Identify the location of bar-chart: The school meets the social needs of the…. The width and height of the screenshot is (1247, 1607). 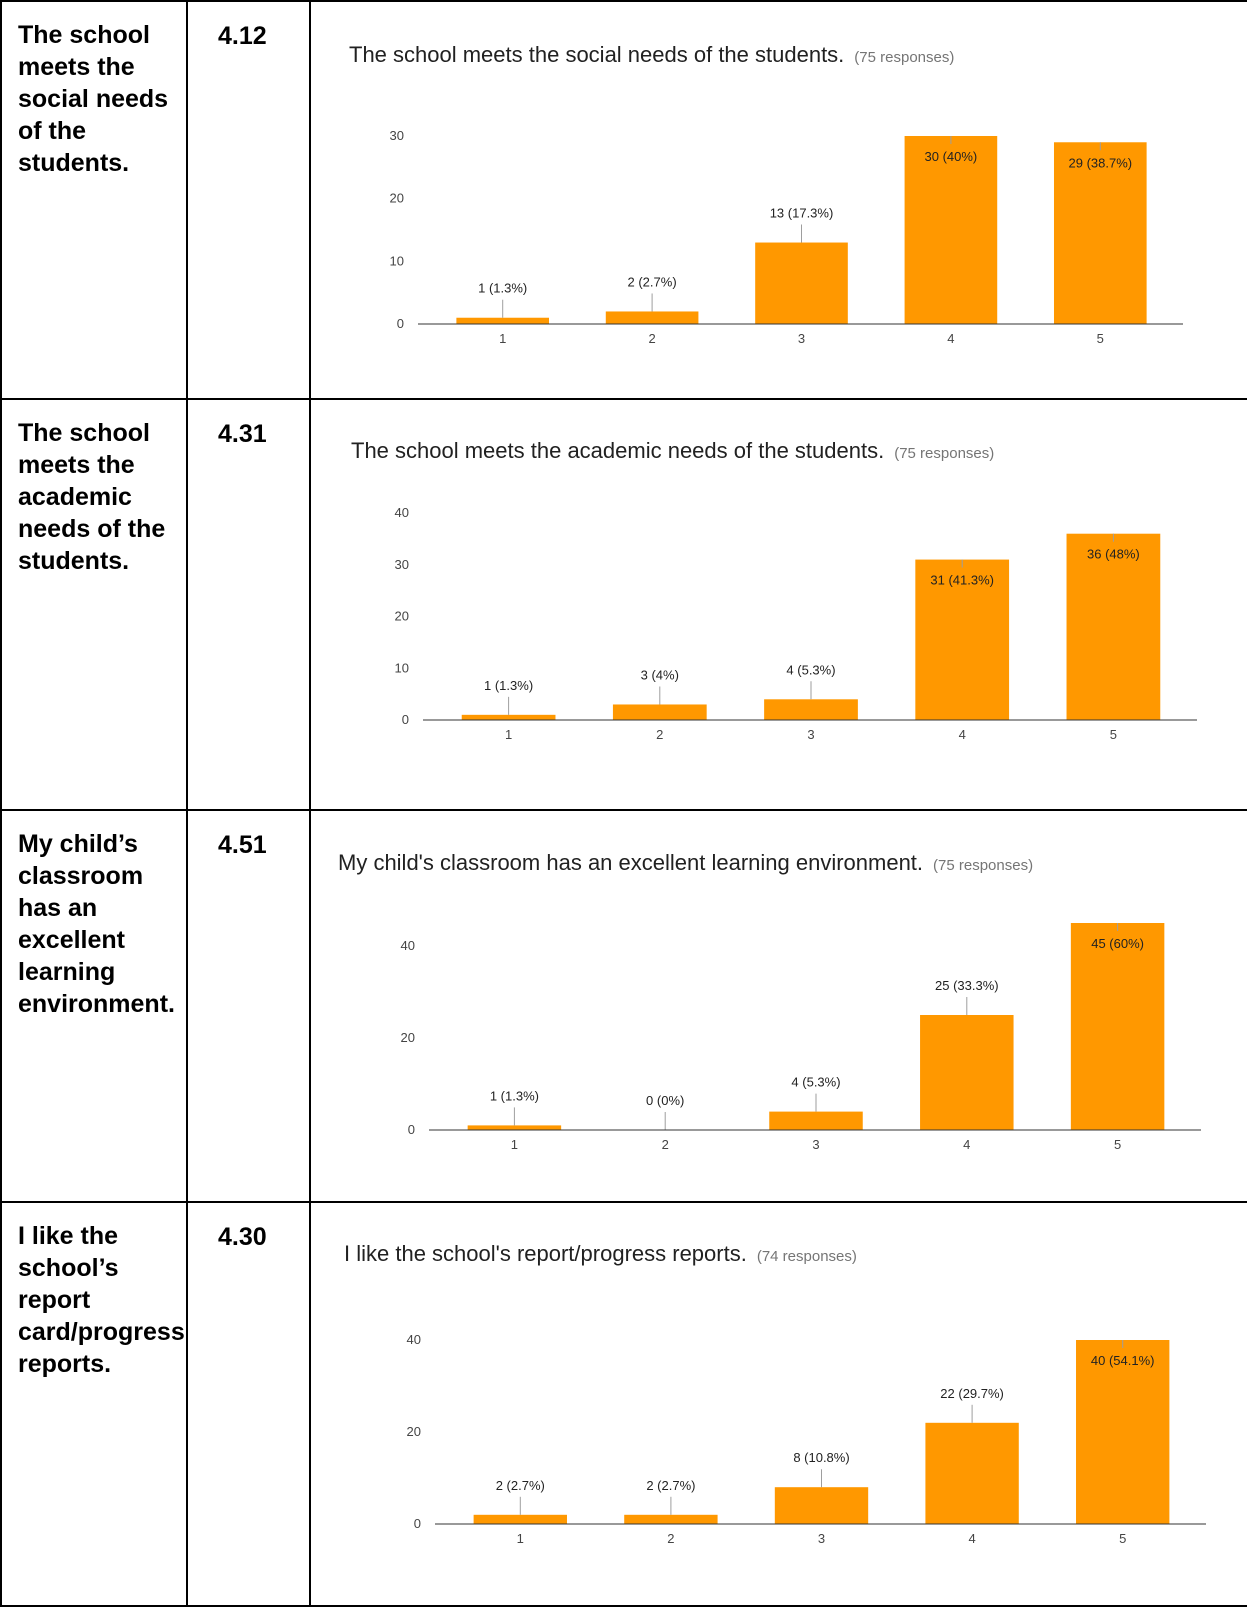
(766, 194).